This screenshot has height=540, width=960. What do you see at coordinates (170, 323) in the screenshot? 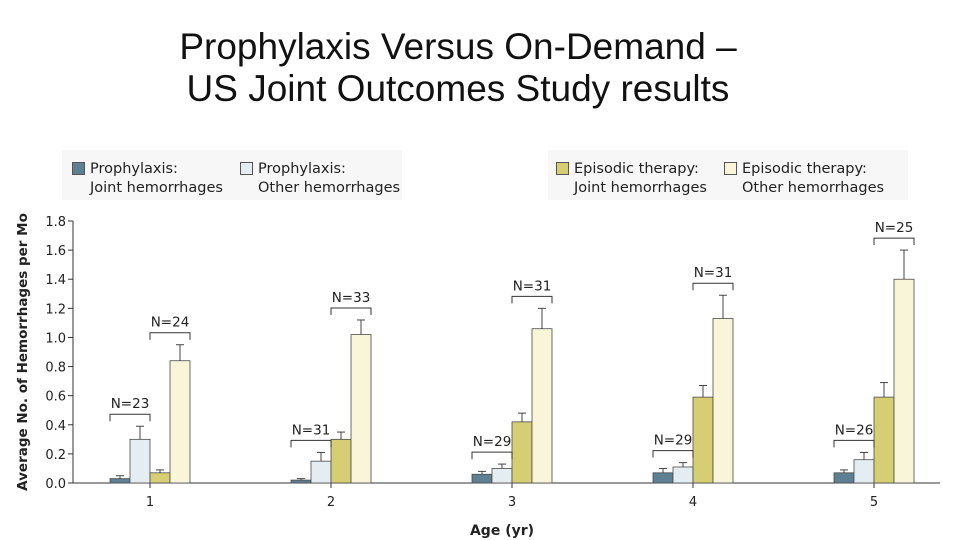
I see `n-annotation: N=24` at bounding box center [170, 323].